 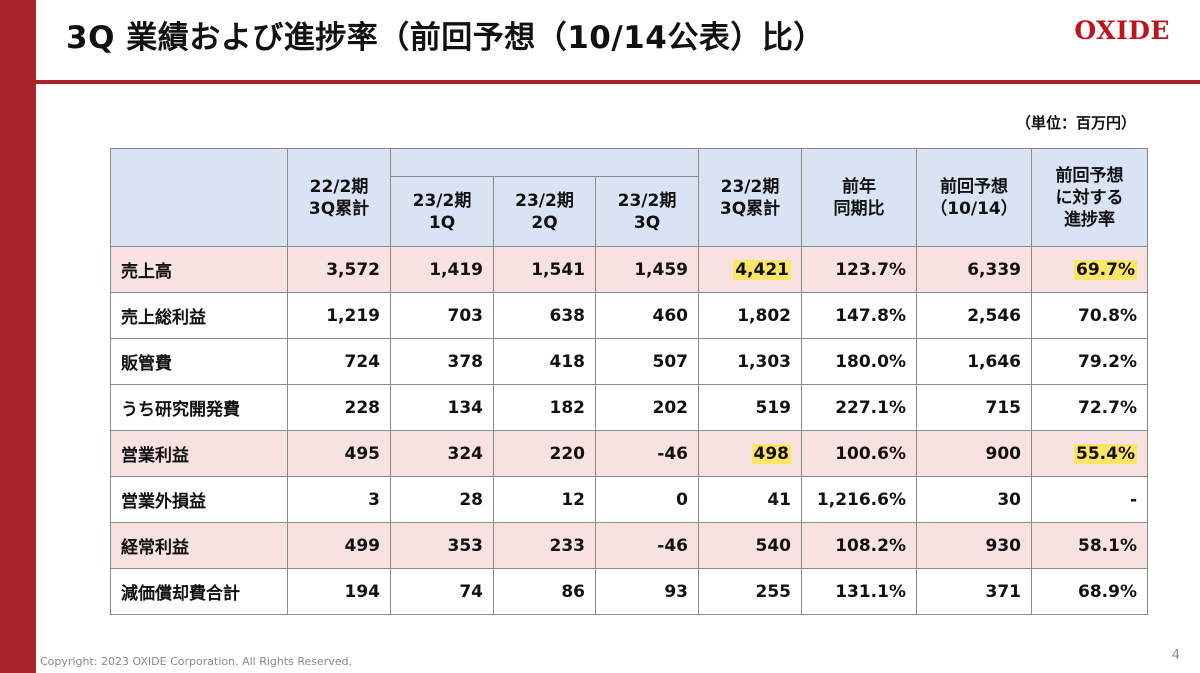 I want to click on cell-forecast: 6,339, so click(x=974, y=269).